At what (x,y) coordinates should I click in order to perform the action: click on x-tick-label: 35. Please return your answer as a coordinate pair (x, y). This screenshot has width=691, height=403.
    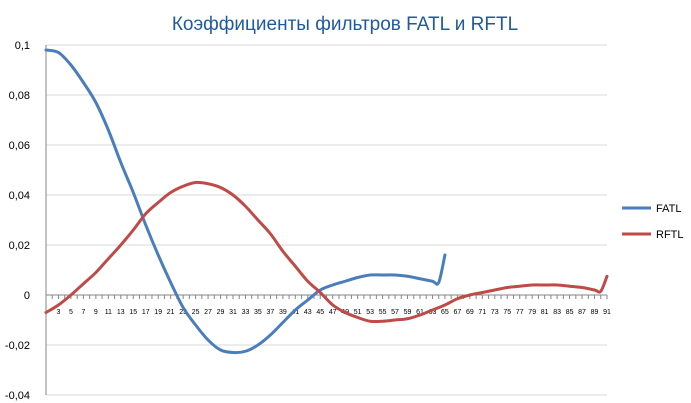
    Looking at the image, I should click on (258, 312).